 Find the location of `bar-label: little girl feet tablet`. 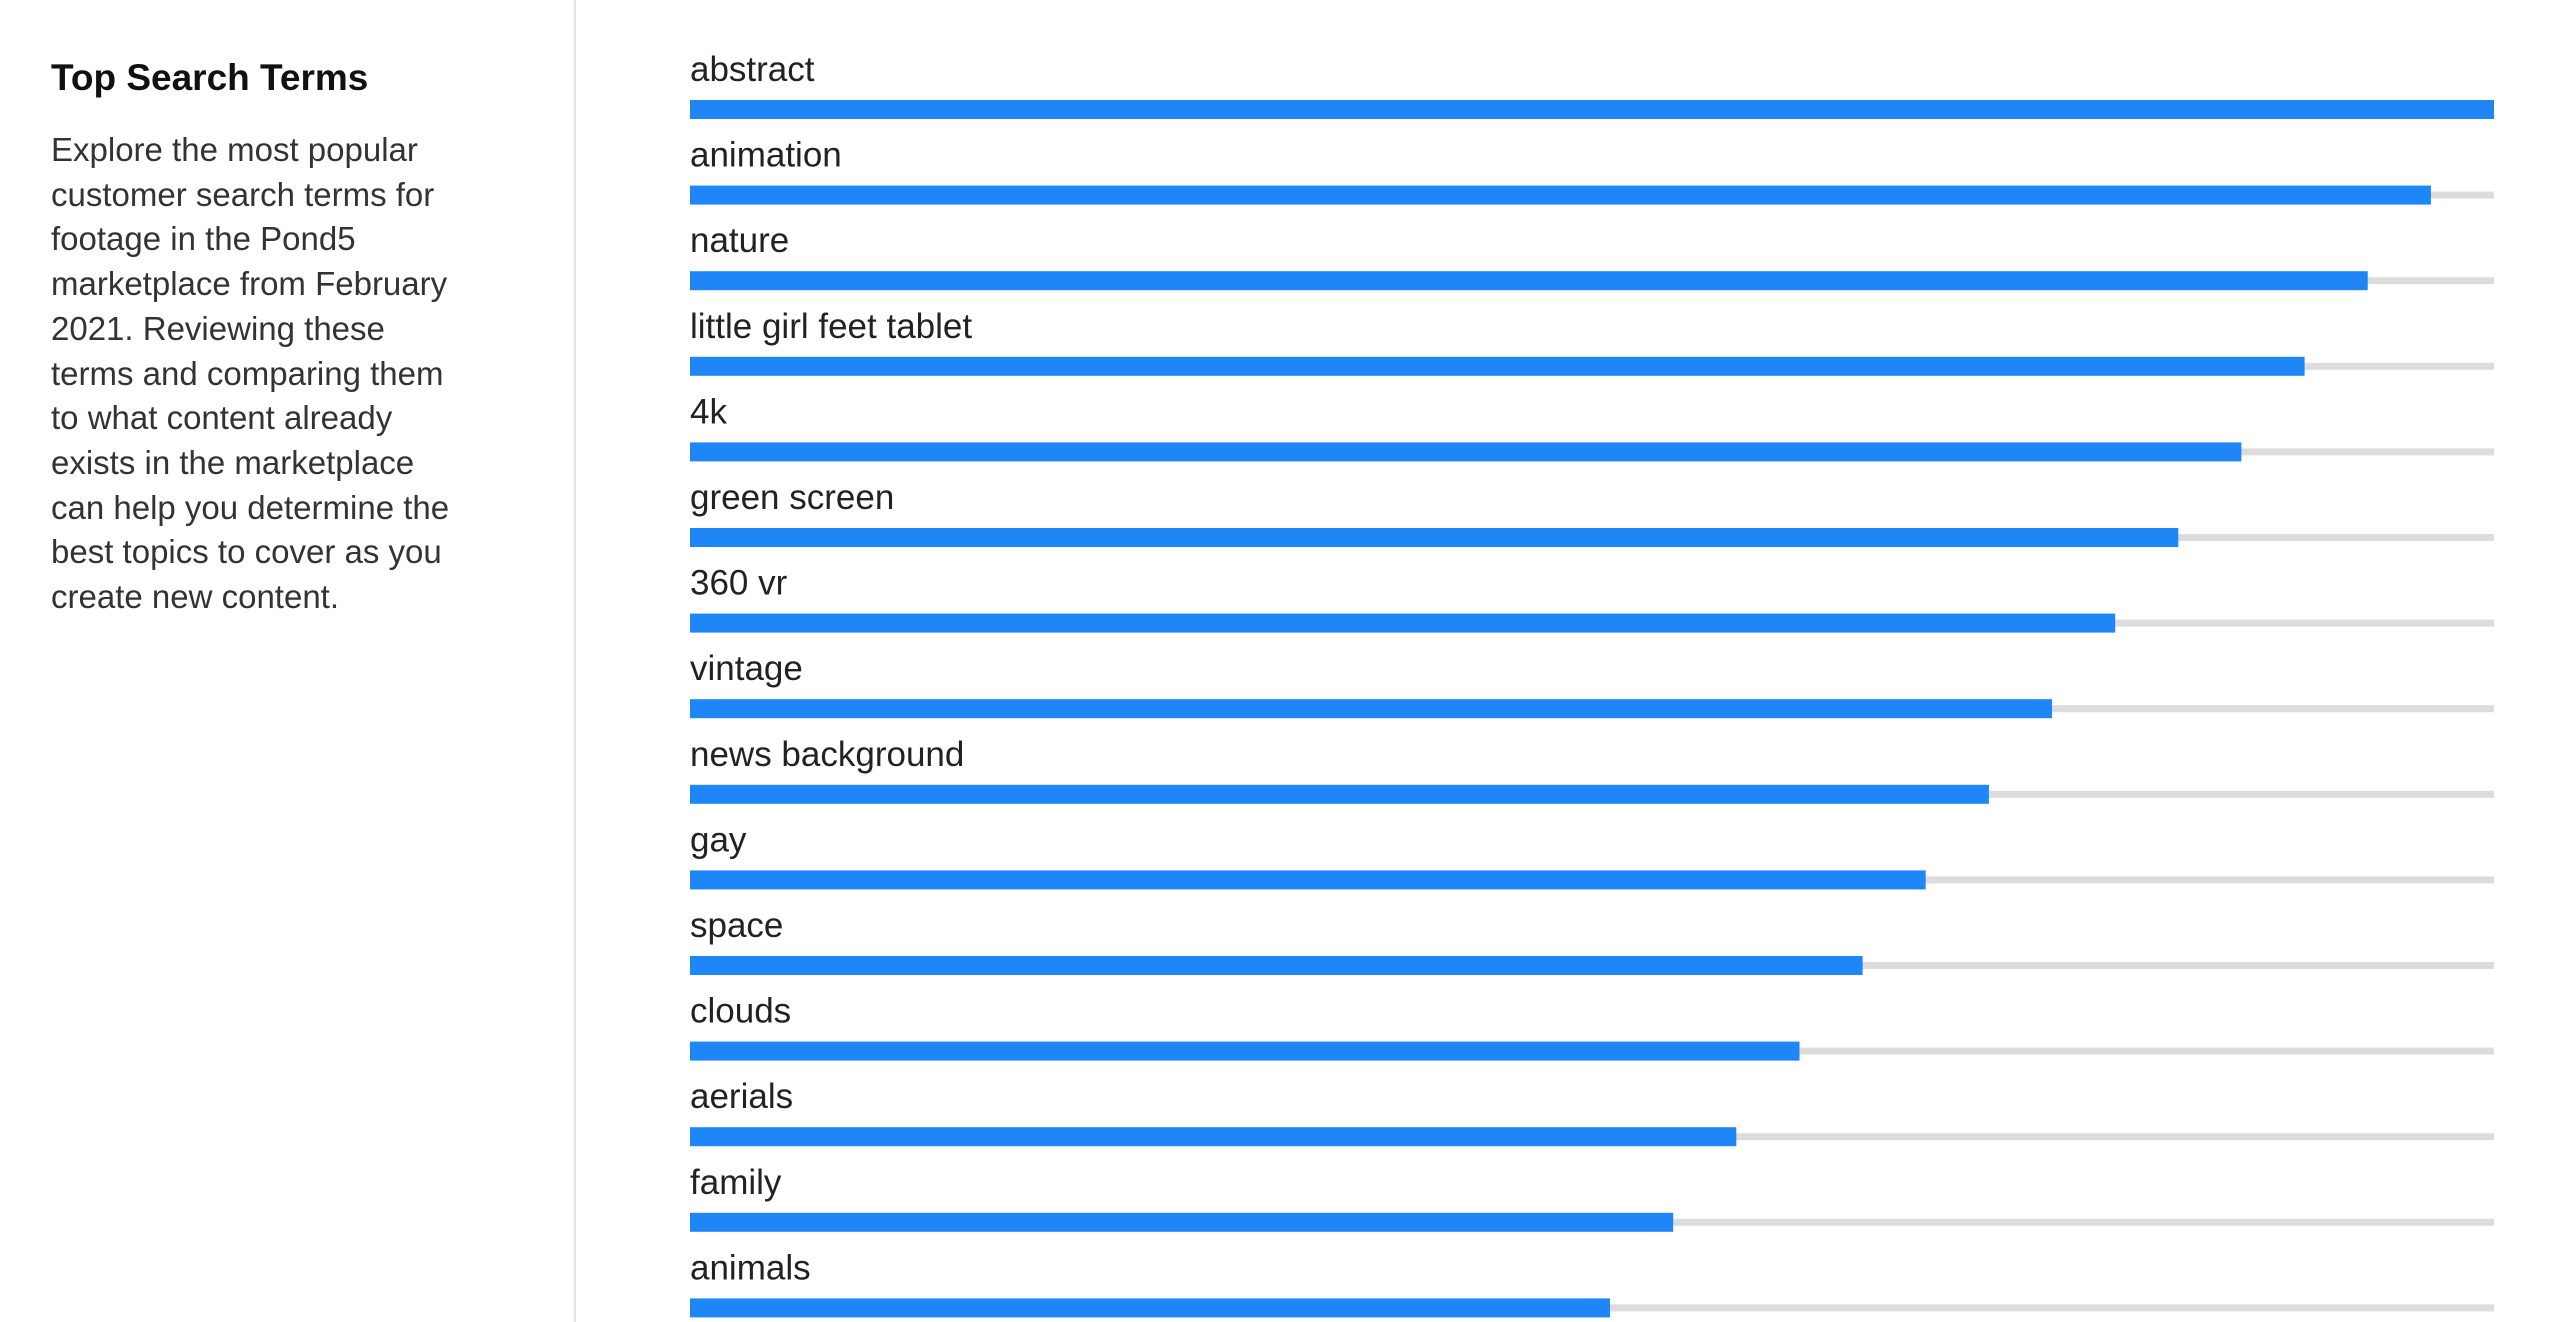

bar-label: little girl feet tablet is located at coordinates (831, 326).